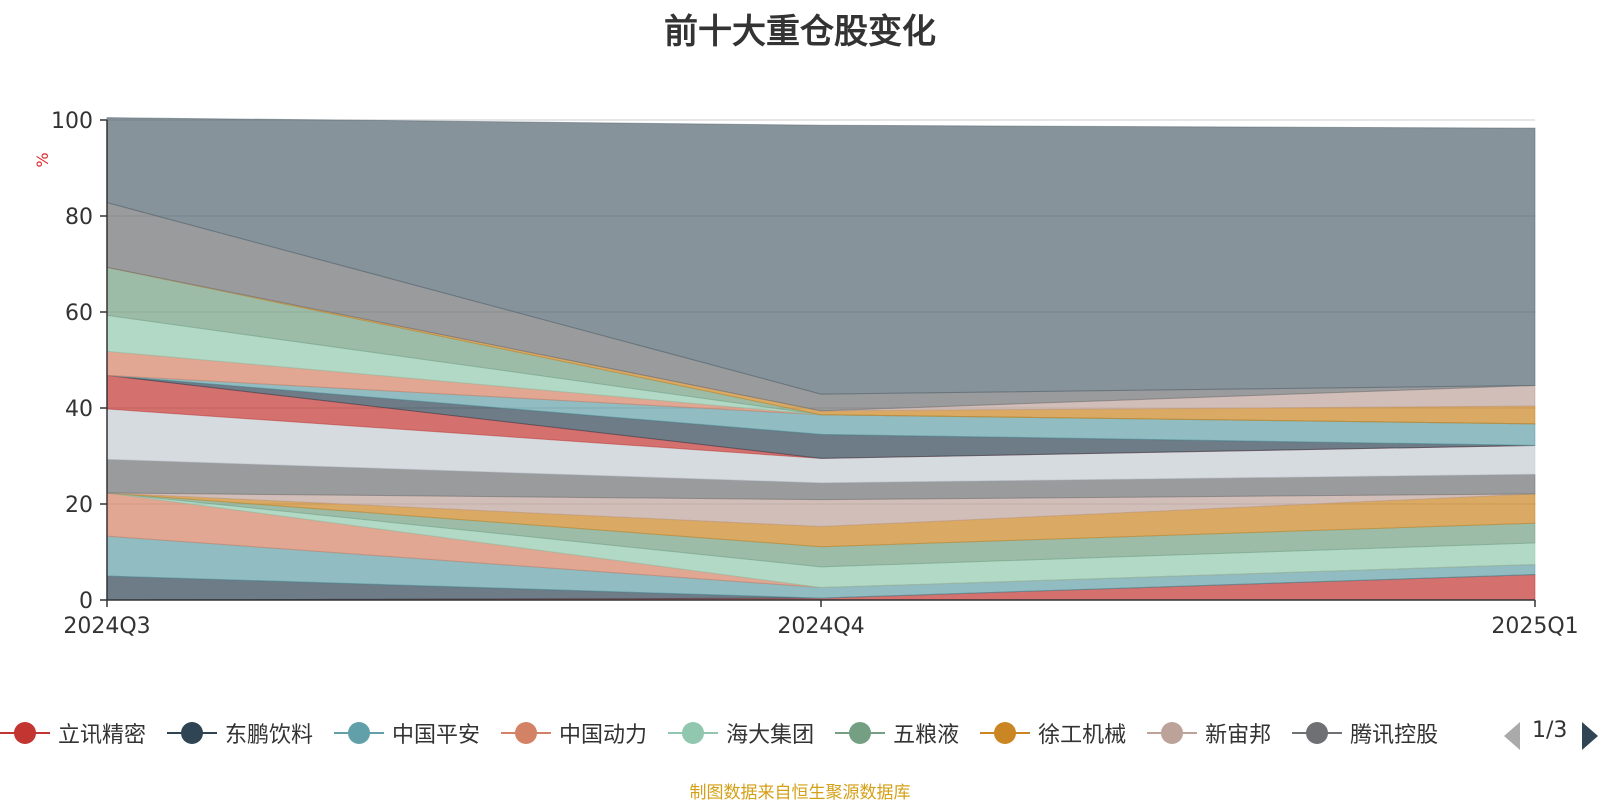 This screenshot has height=803, width=1600. Describe the element at coordinates (102, 735) in the screenshot. I see `legend-label: 立讯精密` at that location.